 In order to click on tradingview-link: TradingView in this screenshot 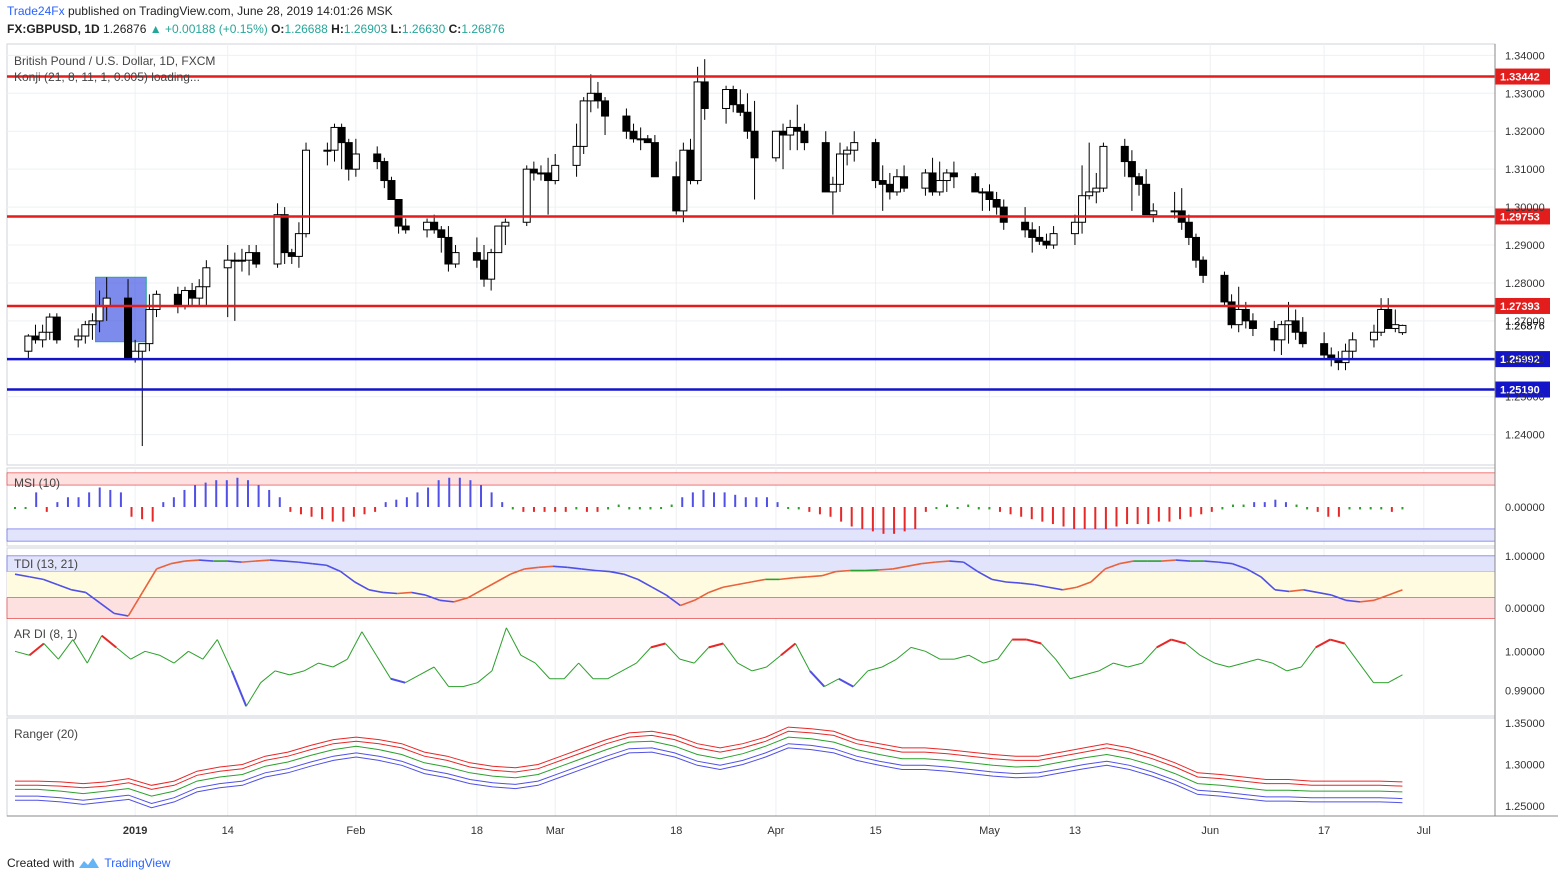, I will do `click(137, 863)`.